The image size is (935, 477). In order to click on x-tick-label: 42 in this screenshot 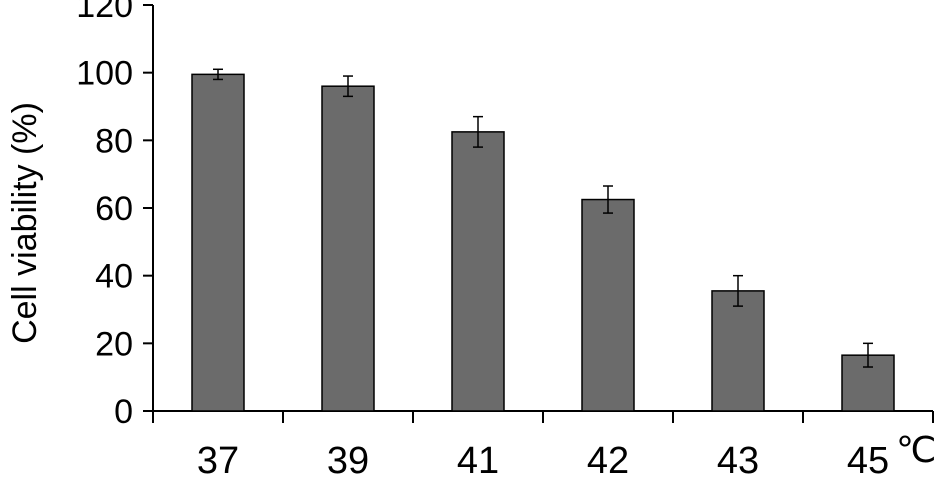, I will do `click(608, 458)`.